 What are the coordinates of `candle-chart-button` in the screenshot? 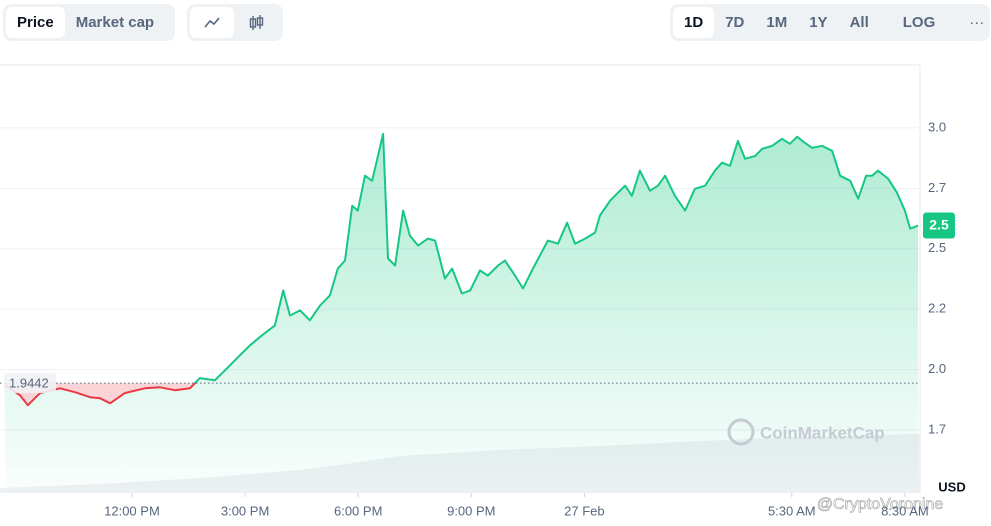 It's located at (256, 22).